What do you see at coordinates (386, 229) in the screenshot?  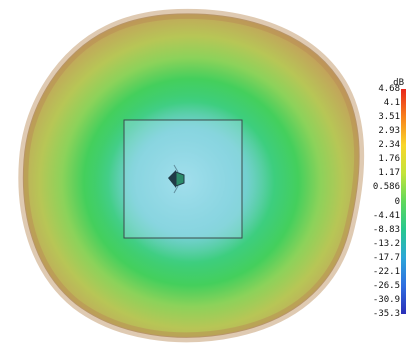 I see `colorbar-tick-label: -8.83` at bounding box center [386, 229].